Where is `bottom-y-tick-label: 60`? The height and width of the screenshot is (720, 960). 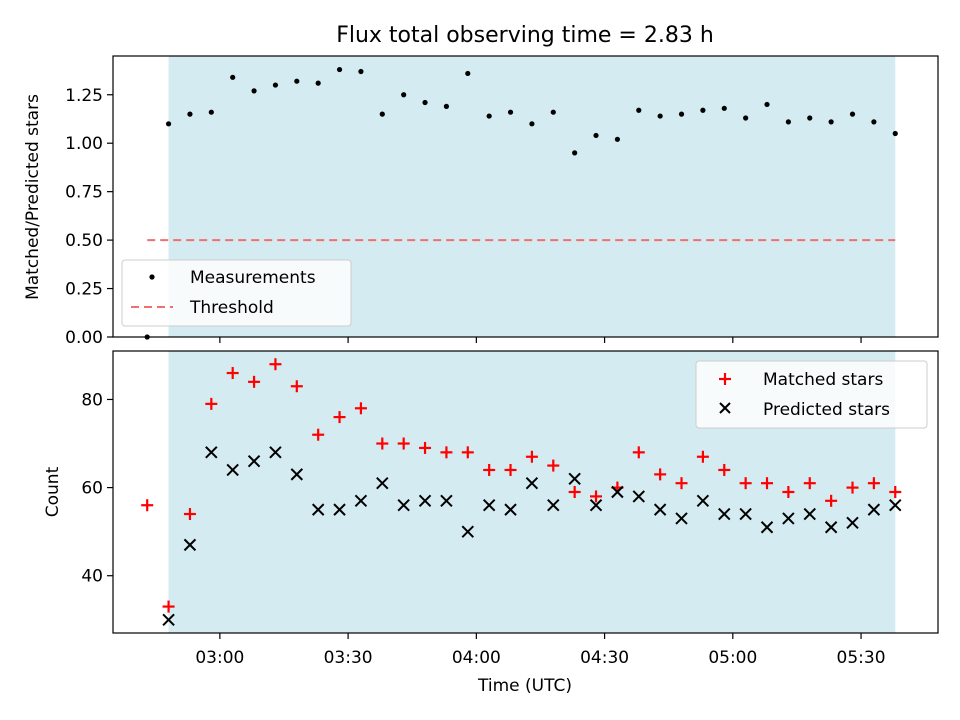
bottom-y-tick-label: 60 is located at coordinates (92, 489).